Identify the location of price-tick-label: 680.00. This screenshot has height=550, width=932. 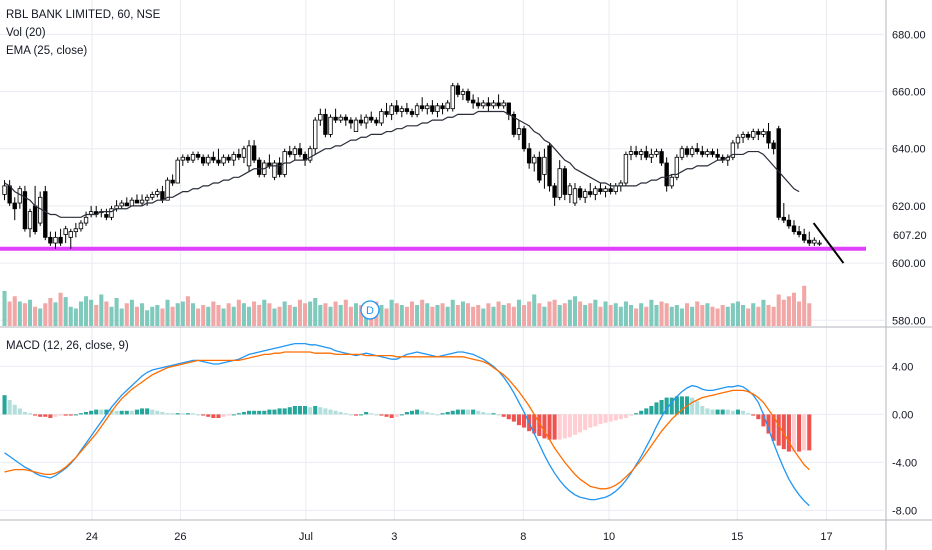
(909, 35).